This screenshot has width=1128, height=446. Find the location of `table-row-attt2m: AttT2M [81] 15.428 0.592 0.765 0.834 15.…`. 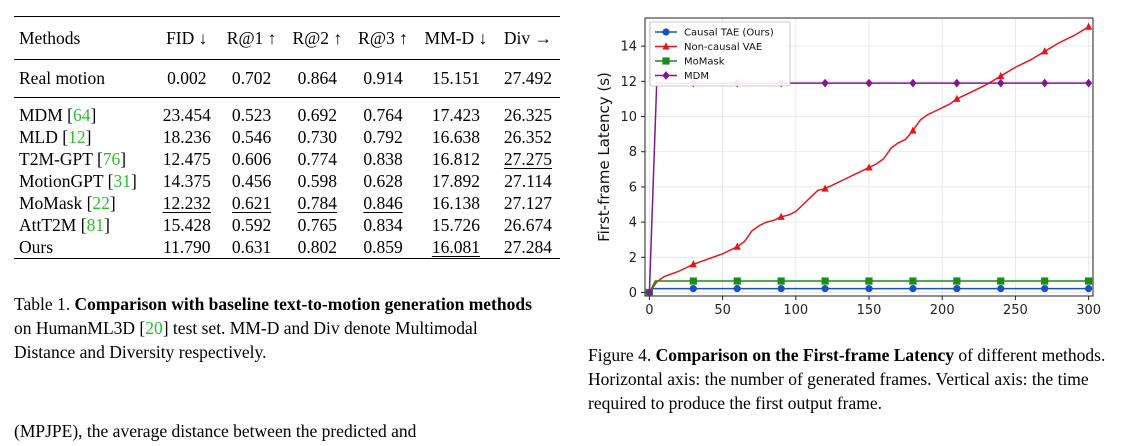

table-row-attt2m: AttT2M [81] 15.428 0.592 0.765 0.834 15.… is located at coordinates (287, 225).